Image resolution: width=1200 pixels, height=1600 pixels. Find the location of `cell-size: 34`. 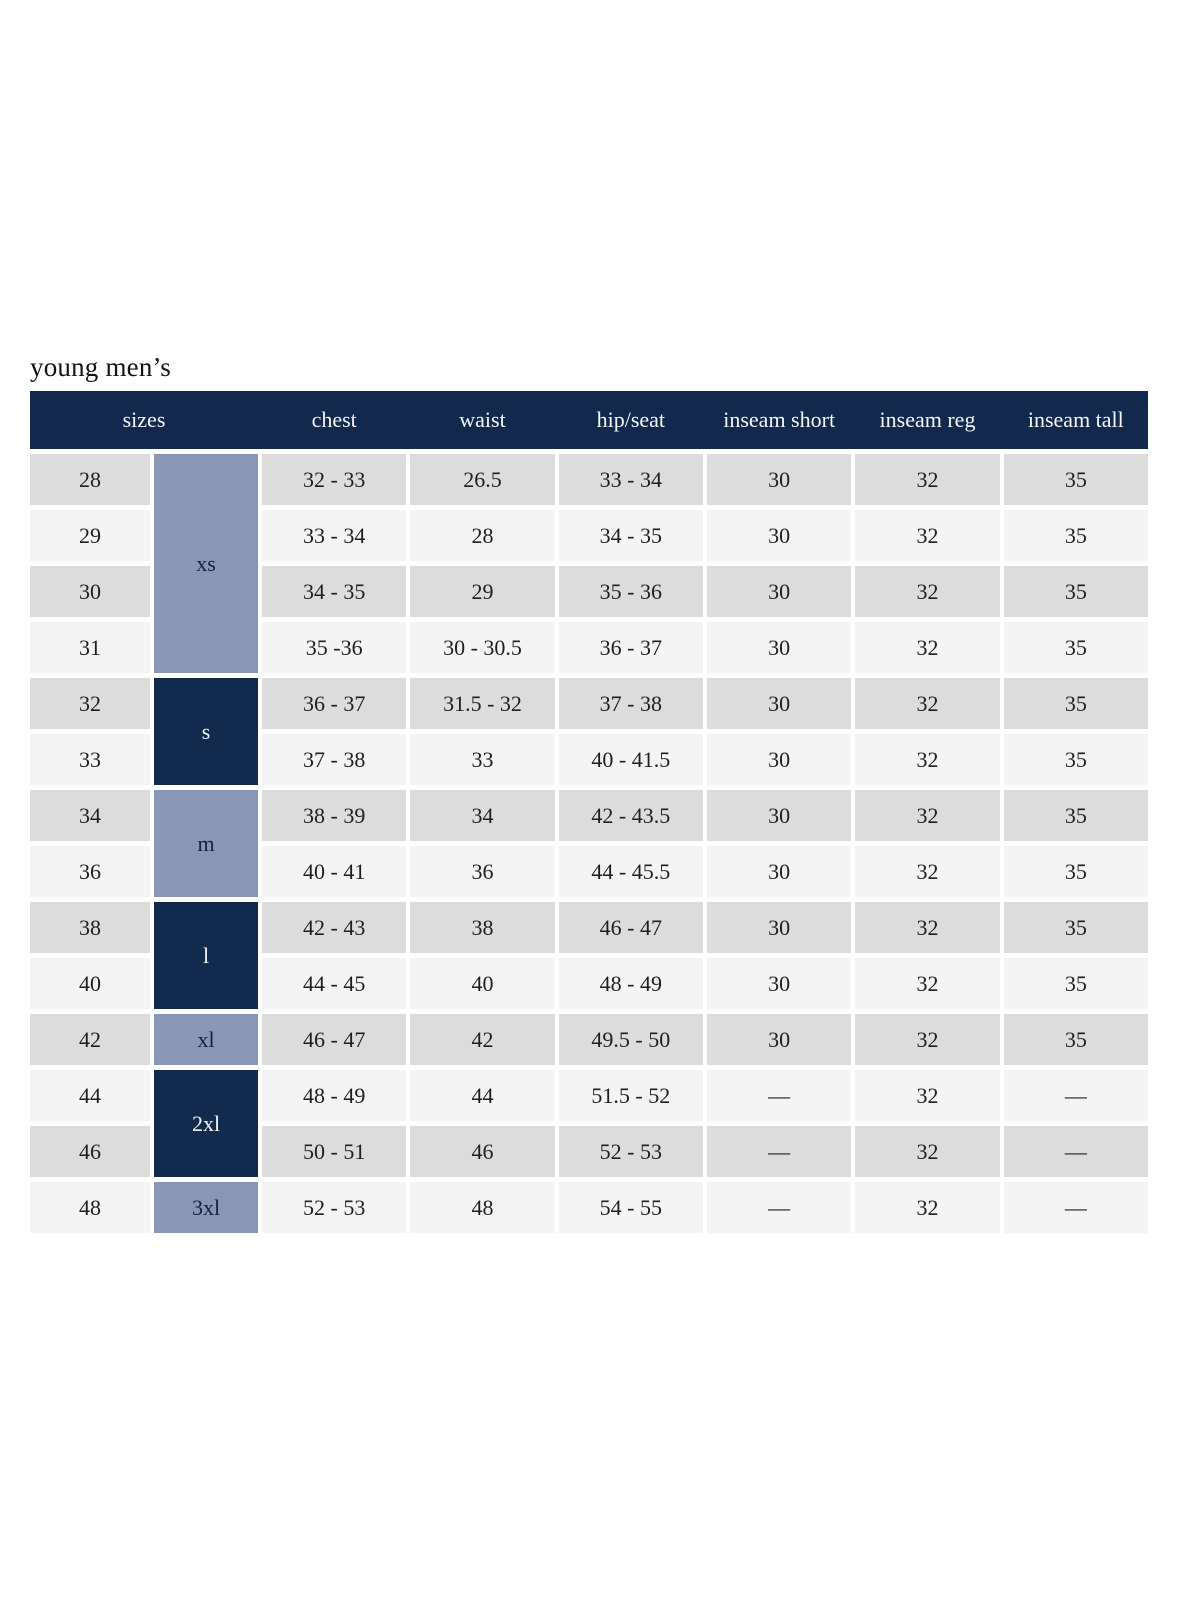

cell-size: 34 is located at coordinates (90, 815).